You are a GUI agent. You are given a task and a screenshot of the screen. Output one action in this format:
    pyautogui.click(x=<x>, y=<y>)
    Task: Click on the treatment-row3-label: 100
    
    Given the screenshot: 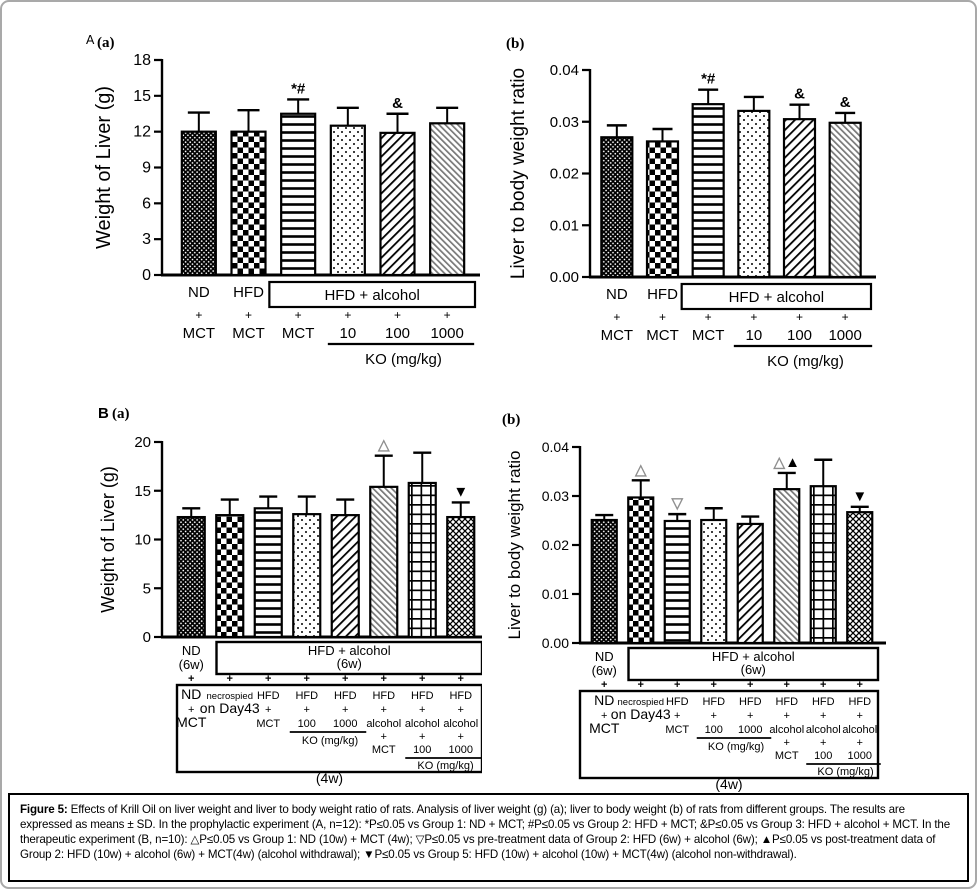 What is the action you would take?
    pyautogui.click(x=714, y=730)
    